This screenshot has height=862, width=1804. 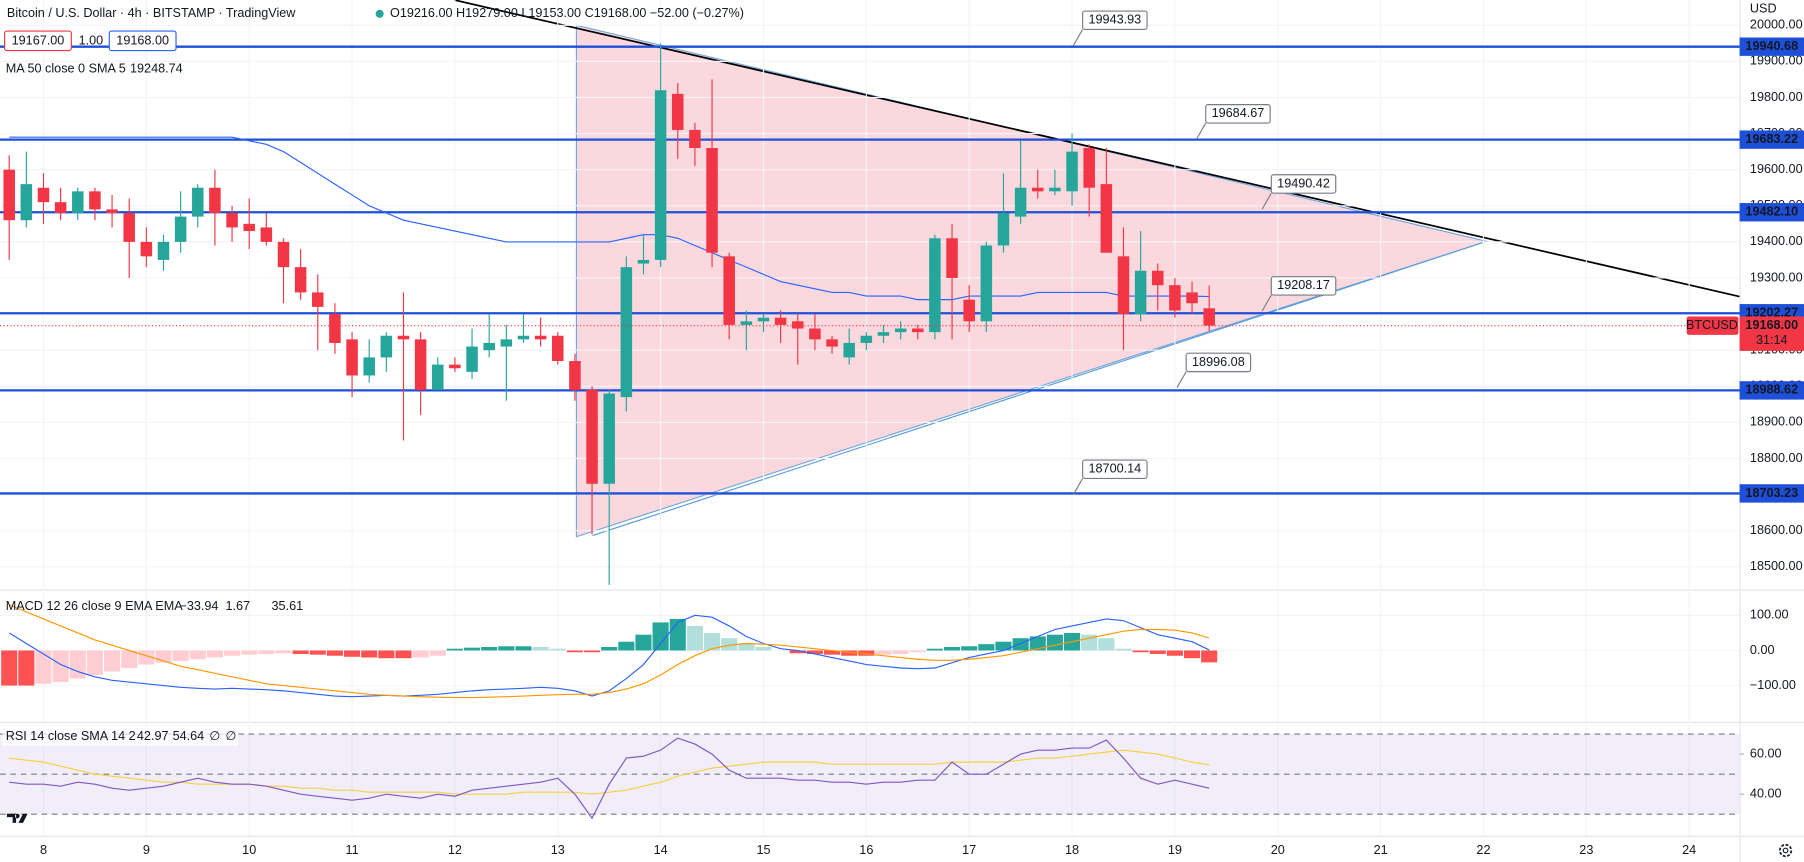 What do you see at coordinates (1773, 685) in the screenshot?
I see `y-tick-label: −100.00` at bounding box center [1773, 685].